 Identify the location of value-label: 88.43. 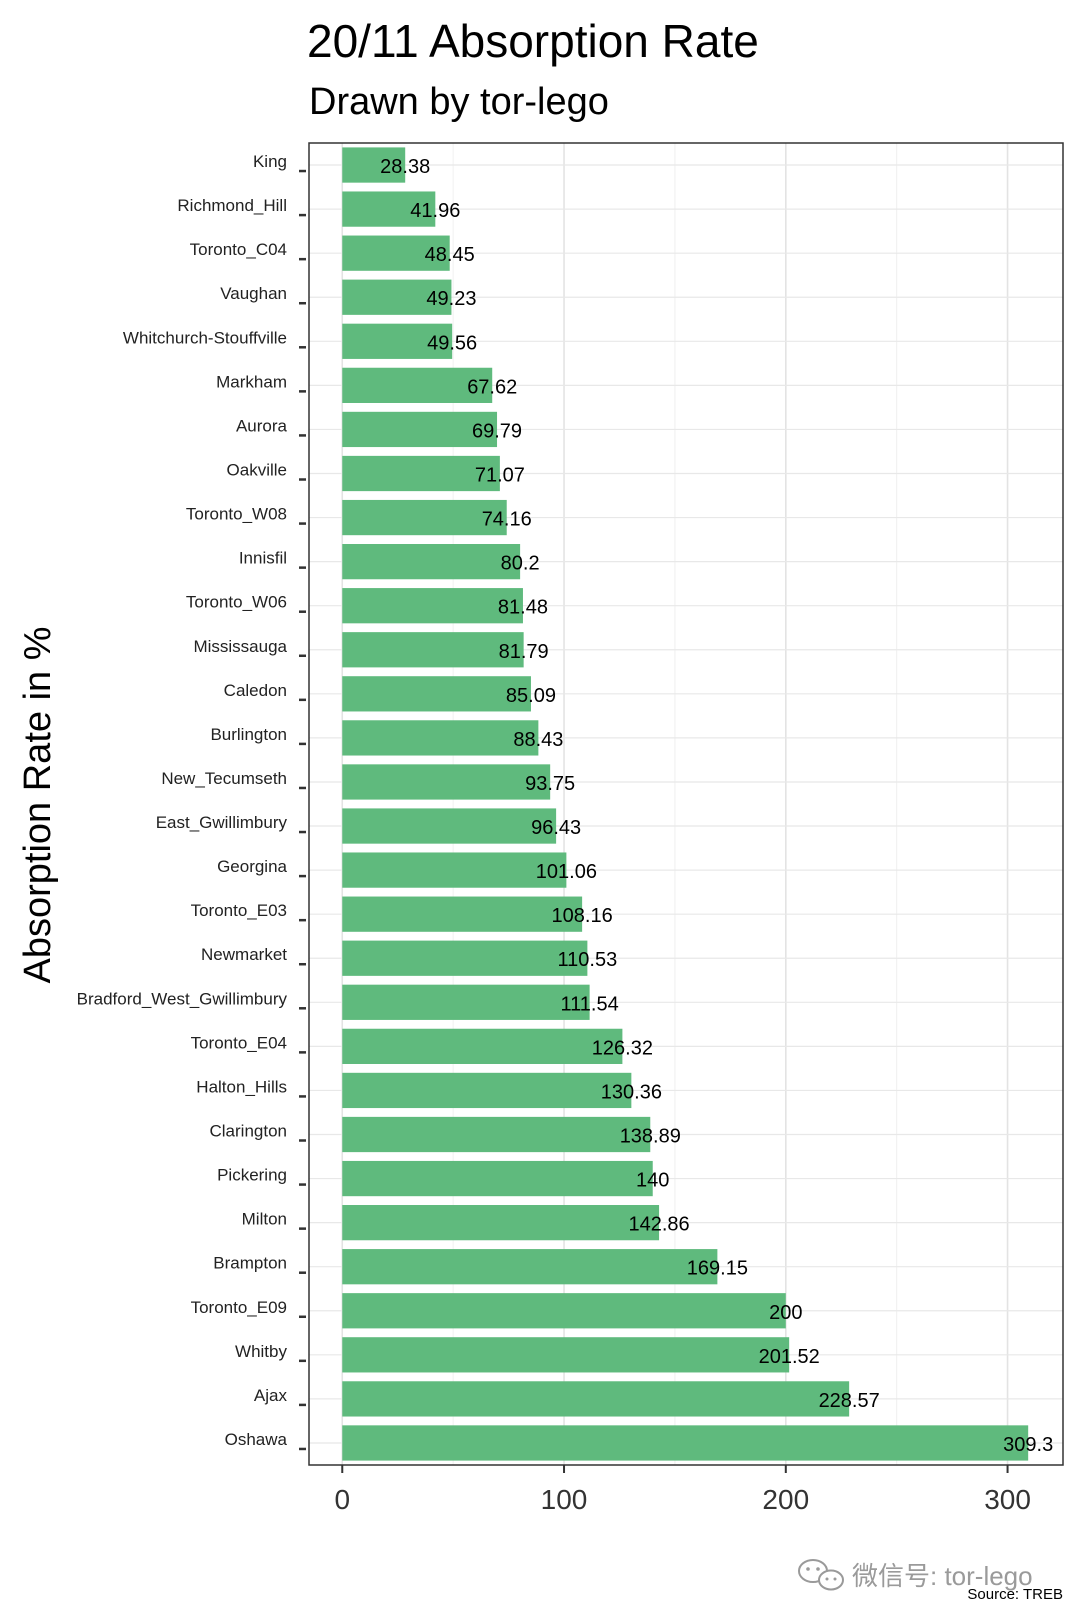
(538, 740).